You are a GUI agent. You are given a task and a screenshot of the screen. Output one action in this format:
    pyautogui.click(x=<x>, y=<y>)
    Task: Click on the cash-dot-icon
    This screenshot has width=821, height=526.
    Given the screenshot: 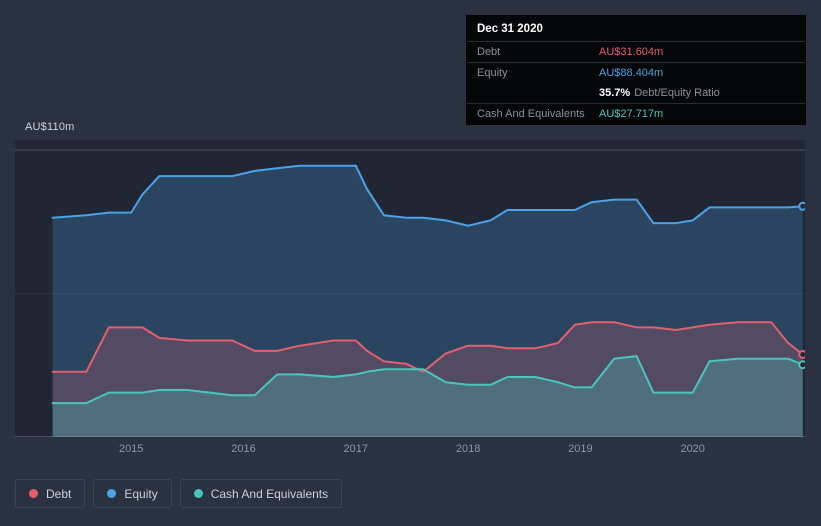 What is the action you would take?
    pyautogui.click(x=198, y=493)
    